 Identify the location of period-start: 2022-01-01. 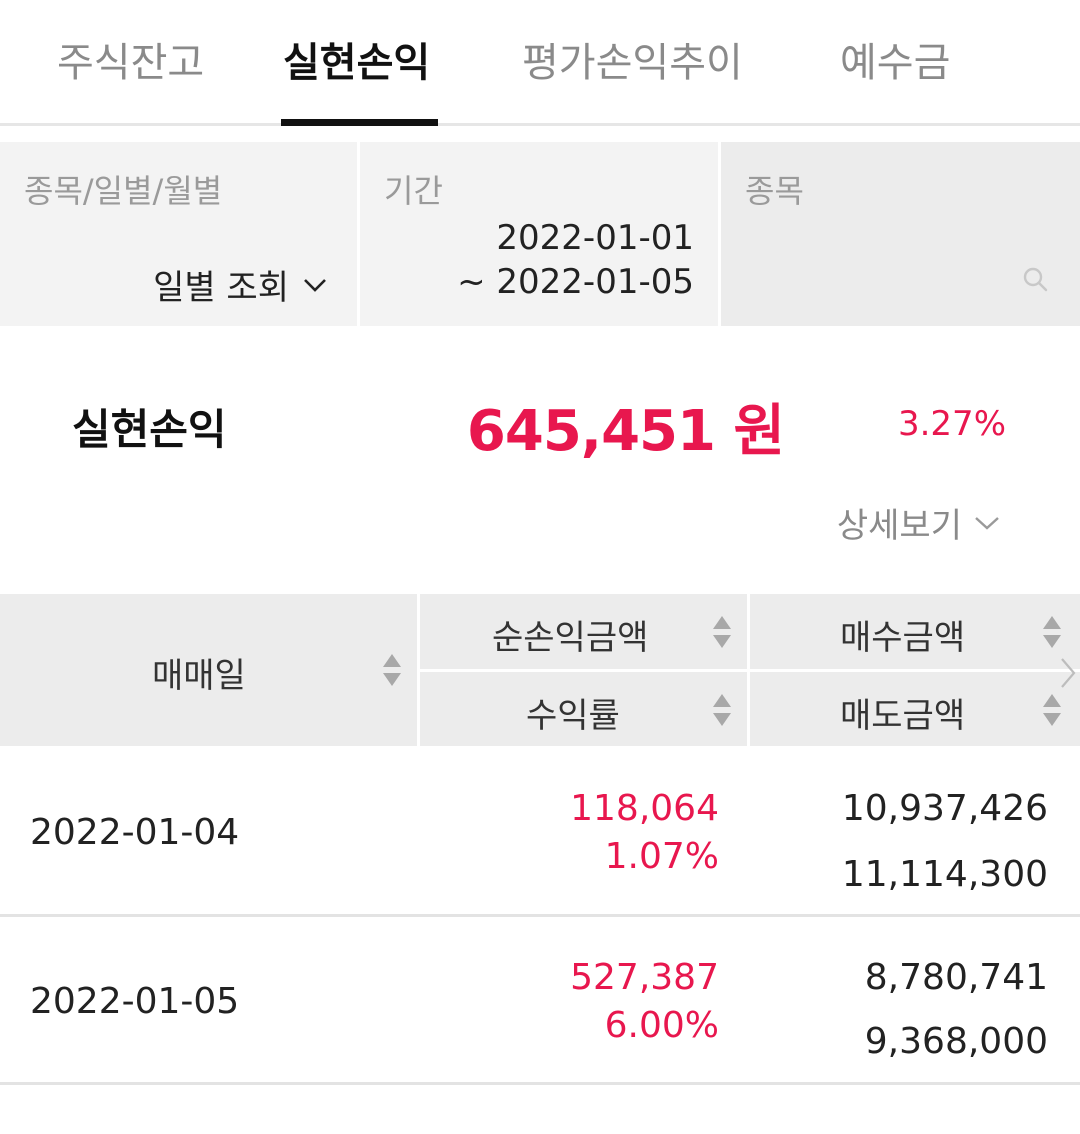
(595, 238).